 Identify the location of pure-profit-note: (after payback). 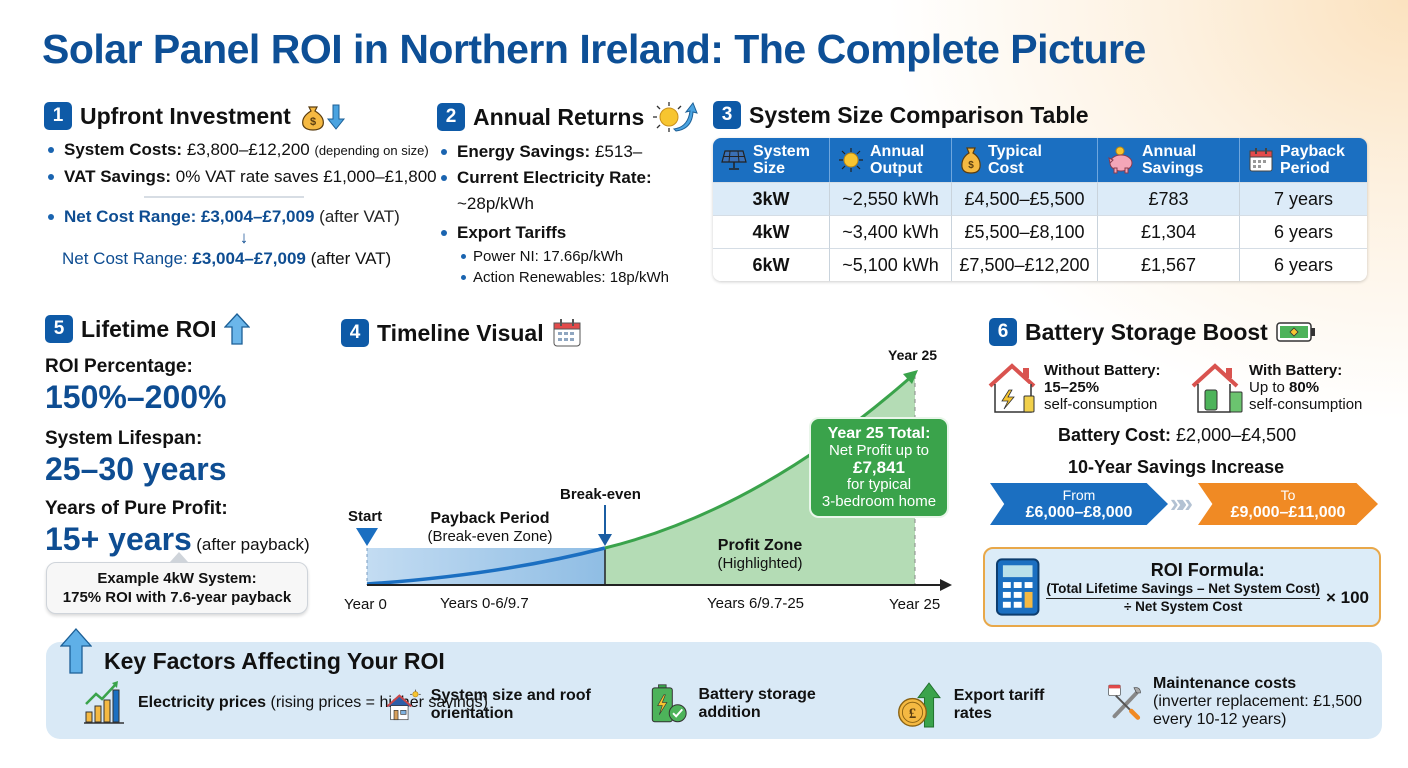
(253, 544).